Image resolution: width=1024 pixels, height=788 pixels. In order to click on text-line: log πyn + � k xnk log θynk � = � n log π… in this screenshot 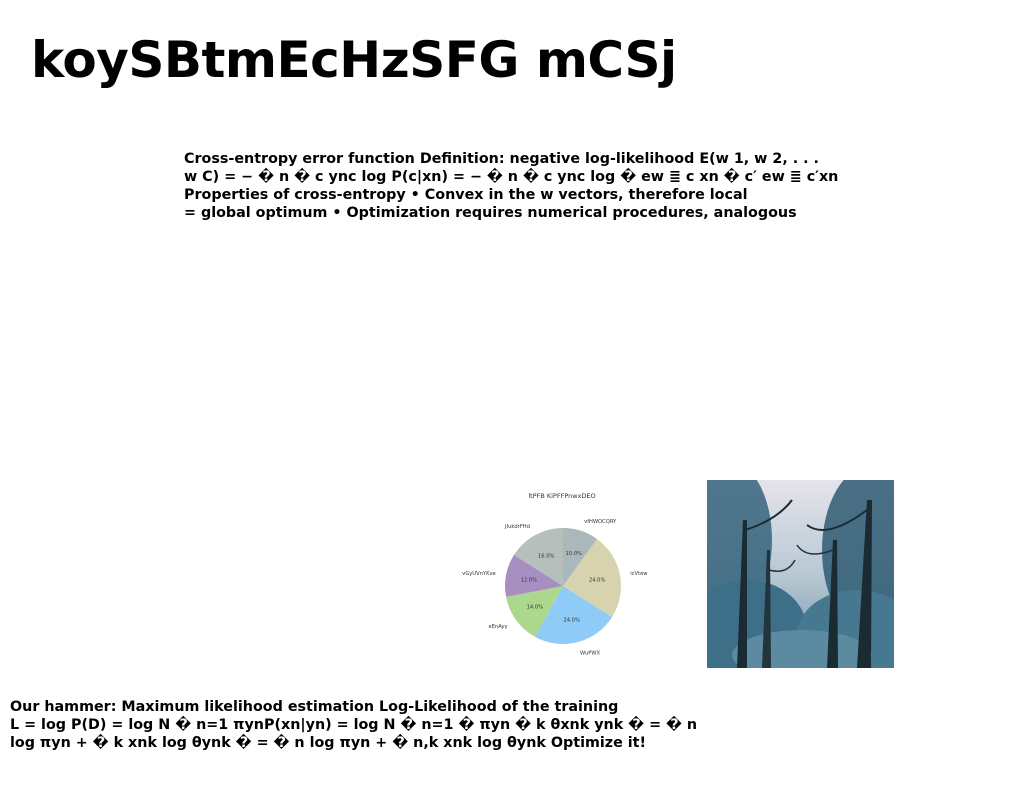, I will do `click(328, 743)`.